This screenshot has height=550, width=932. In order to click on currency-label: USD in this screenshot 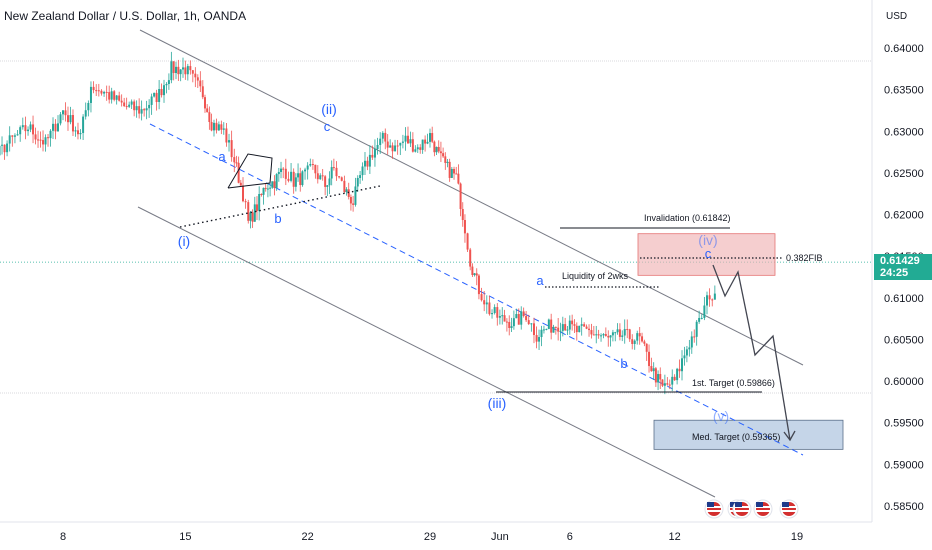, I will do `click(896, 16)`.